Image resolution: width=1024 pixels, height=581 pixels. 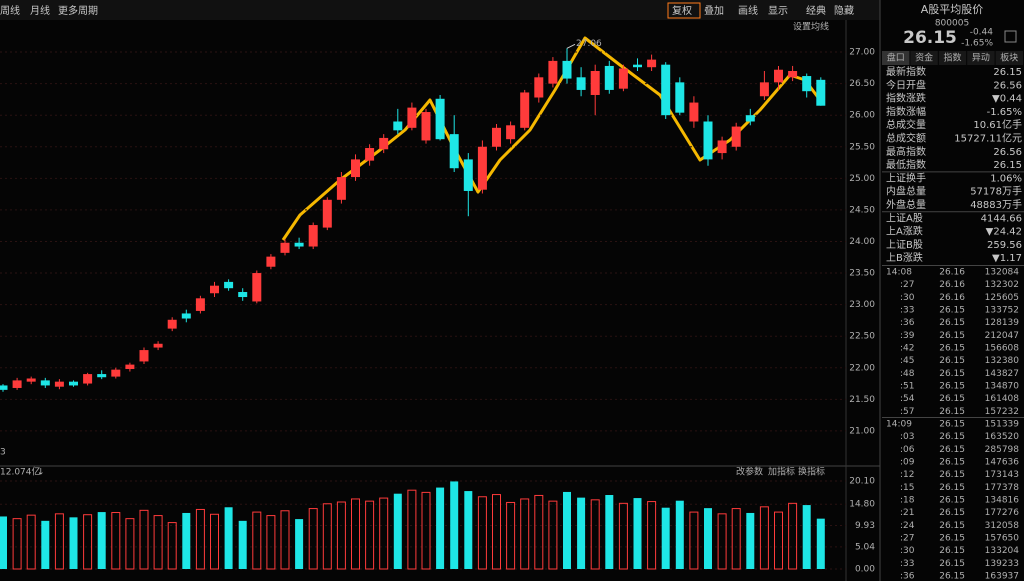 What do you see at coordinates (1002, 412) in the screenshot?
I see `trade-volume: 157232` at bounding box center [1002, 412].